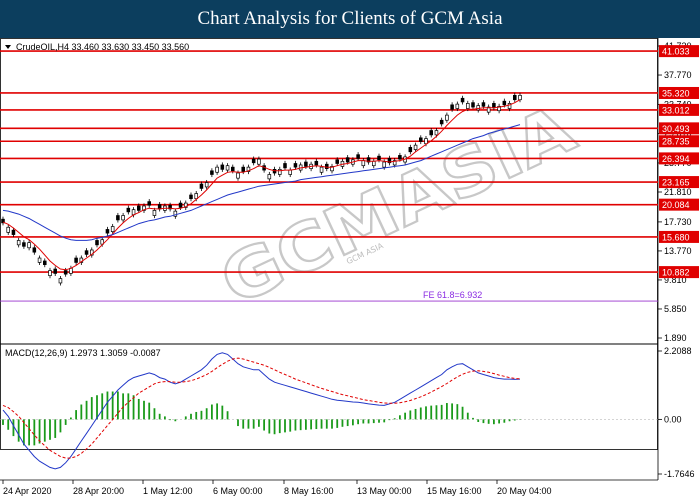  What do you see at coordinates (675, 338) in the screenshot?
I see `y-tick-label: 1.890` at bounding box center [675, 338].